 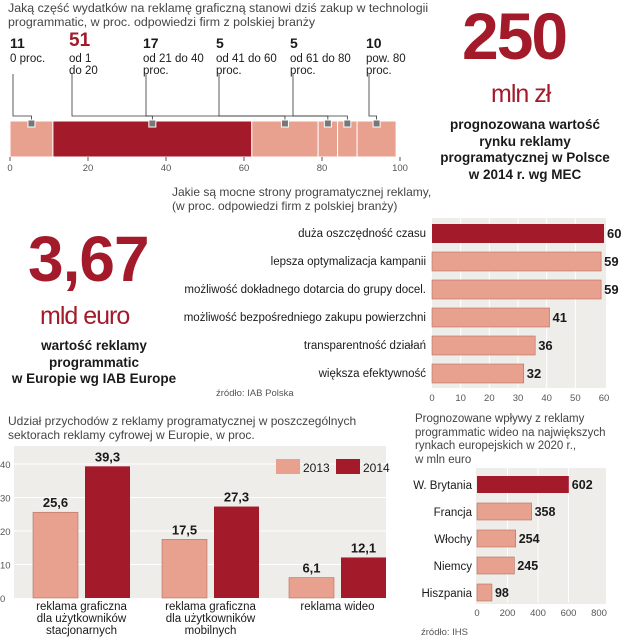 What do you see at coordinates (400, 168) in the screenshot?
I see `stacked-tick-label: 100` at bounding box center [400, 168].